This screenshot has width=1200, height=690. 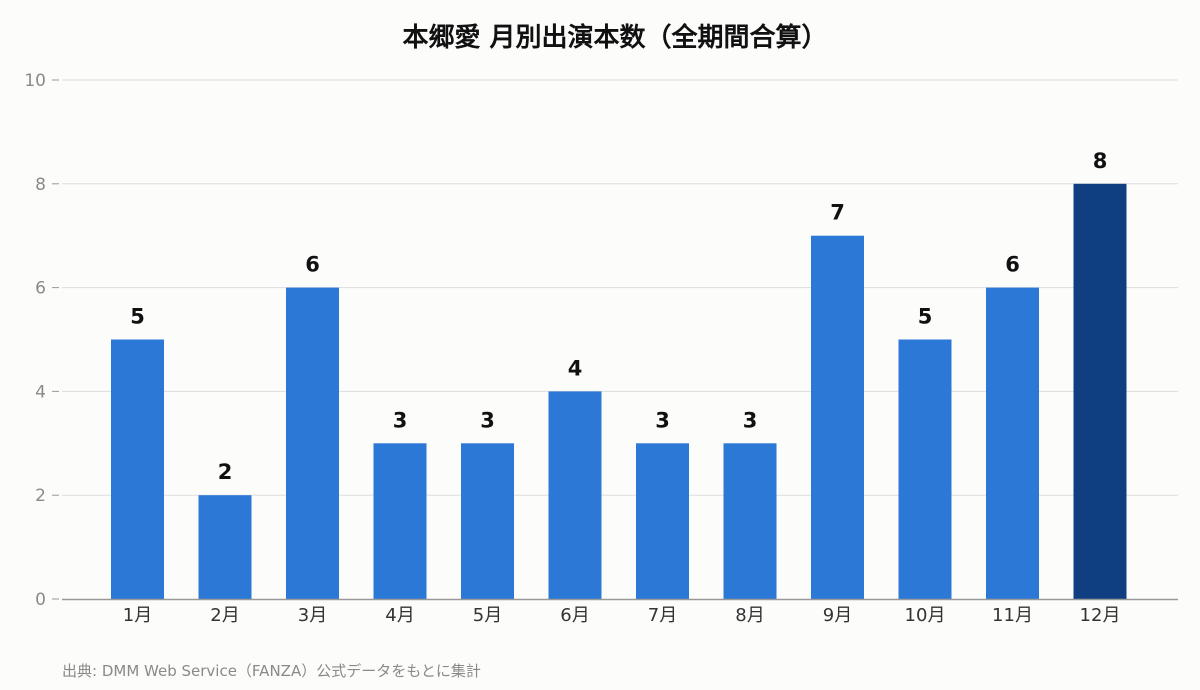 What do you see at coordinates (925, 615) in the screenshot?
I see `x-tick-label: 10月` at bounding box center [925, 615].